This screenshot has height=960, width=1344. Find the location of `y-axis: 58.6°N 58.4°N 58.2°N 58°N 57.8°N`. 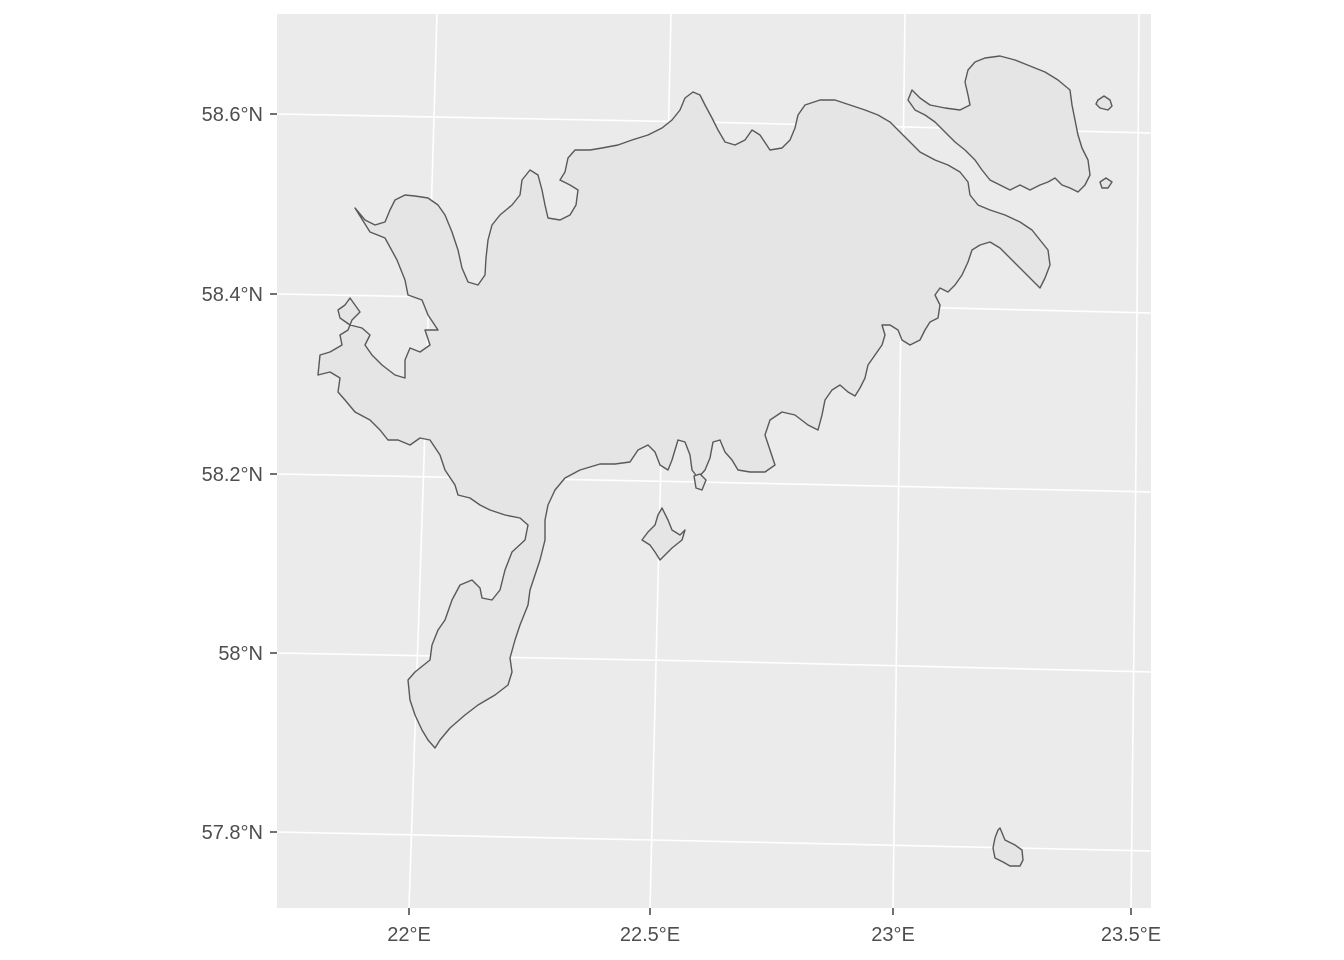

y-axis: 58.6°N 58.4°N 58.2°N 58°N 57.8°N is located at coordinates (239, 474).